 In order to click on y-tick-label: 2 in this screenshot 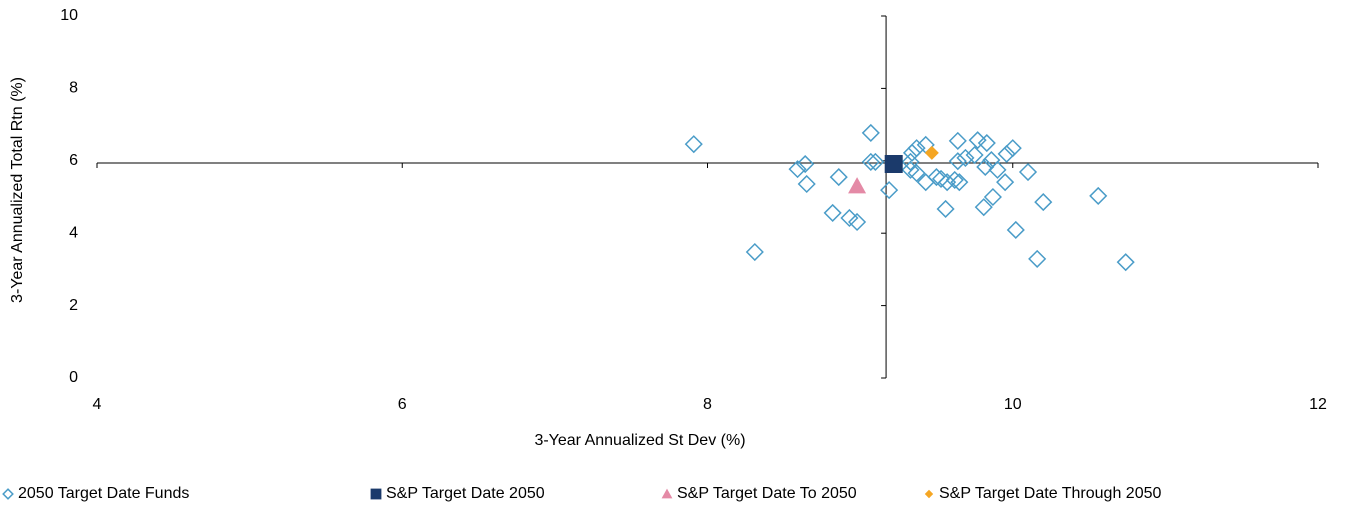, I will do `click(73, 305)`.